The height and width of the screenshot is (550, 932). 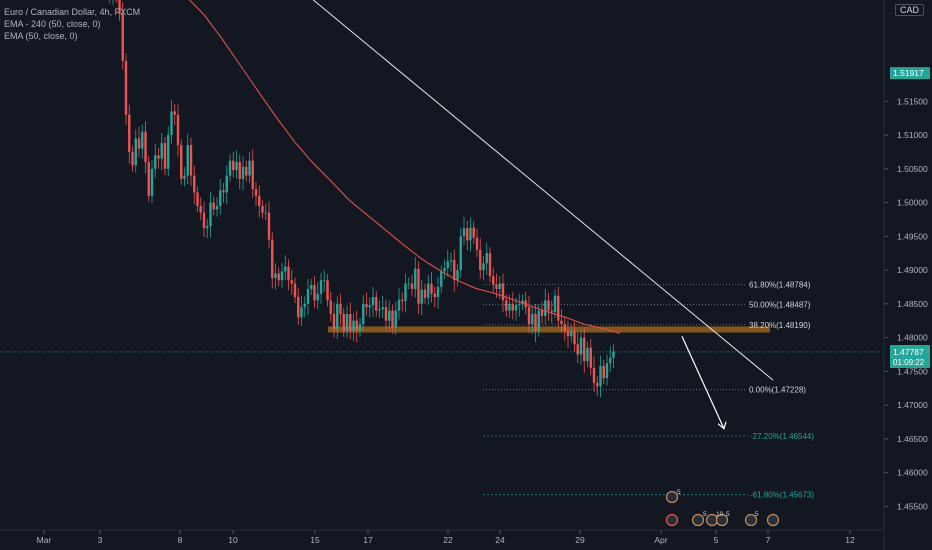 I want to click on economic-events: 55 10 5 5, so click(x=722, y=508).